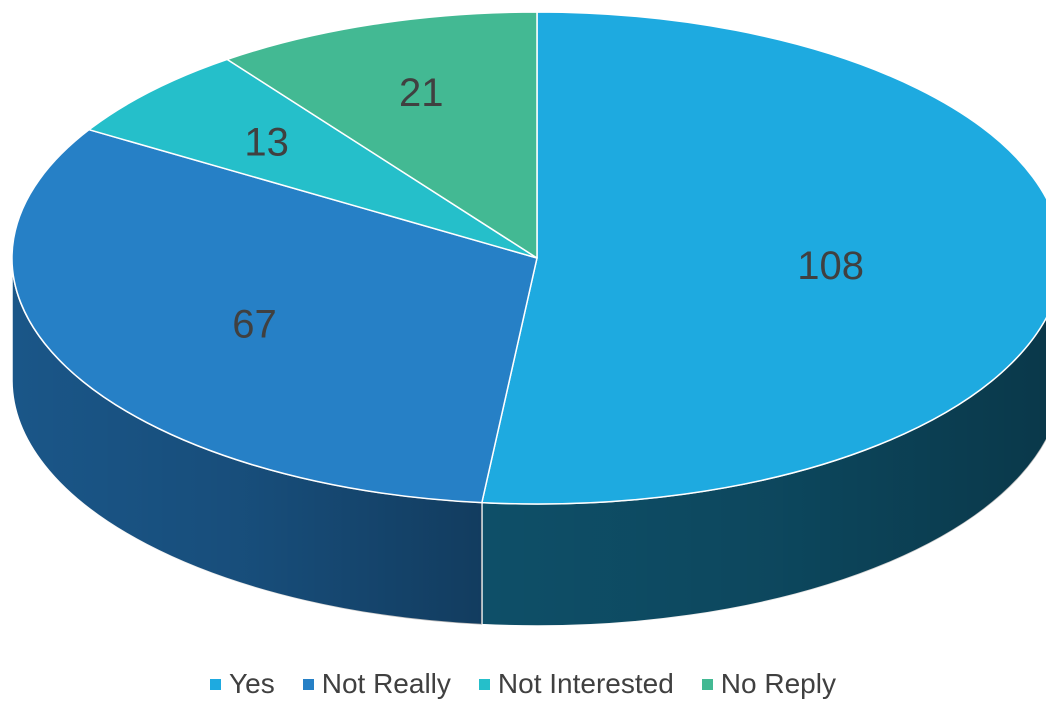 This screenshot has width=1046, height=705. I want to click on data-label-yes: 108, so click(830, 266).